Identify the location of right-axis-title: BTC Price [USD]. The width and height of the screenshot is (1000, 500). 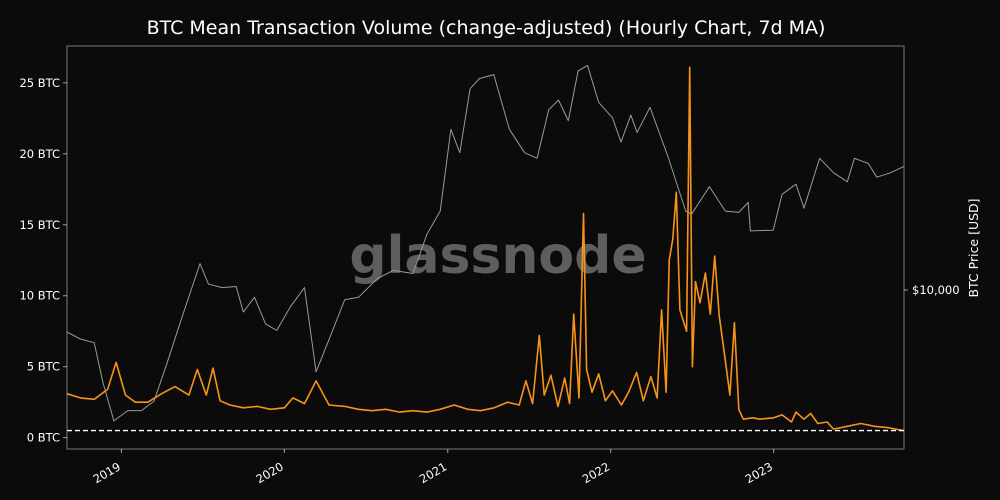
(973, 247).